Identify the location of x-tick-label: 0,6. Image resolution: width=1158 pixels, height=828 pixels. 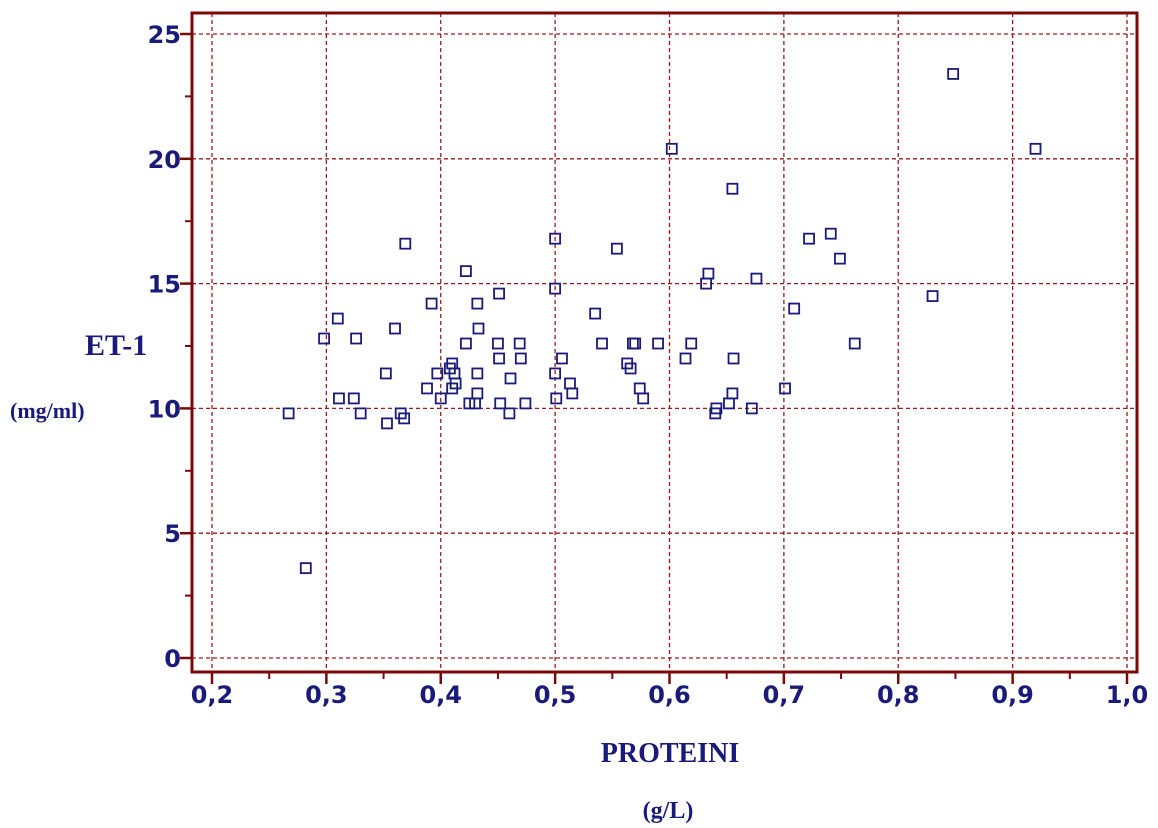
(669, 695).